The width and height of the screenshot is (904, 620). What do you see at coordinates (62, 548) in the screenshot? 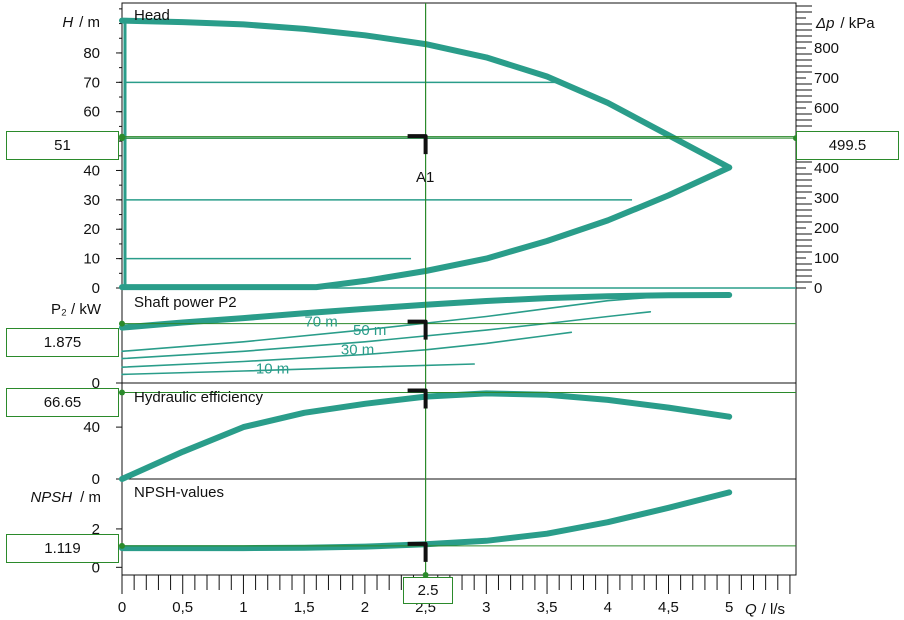
I see `npsh-value-box: 1.119` at bounding box center [62, 548].